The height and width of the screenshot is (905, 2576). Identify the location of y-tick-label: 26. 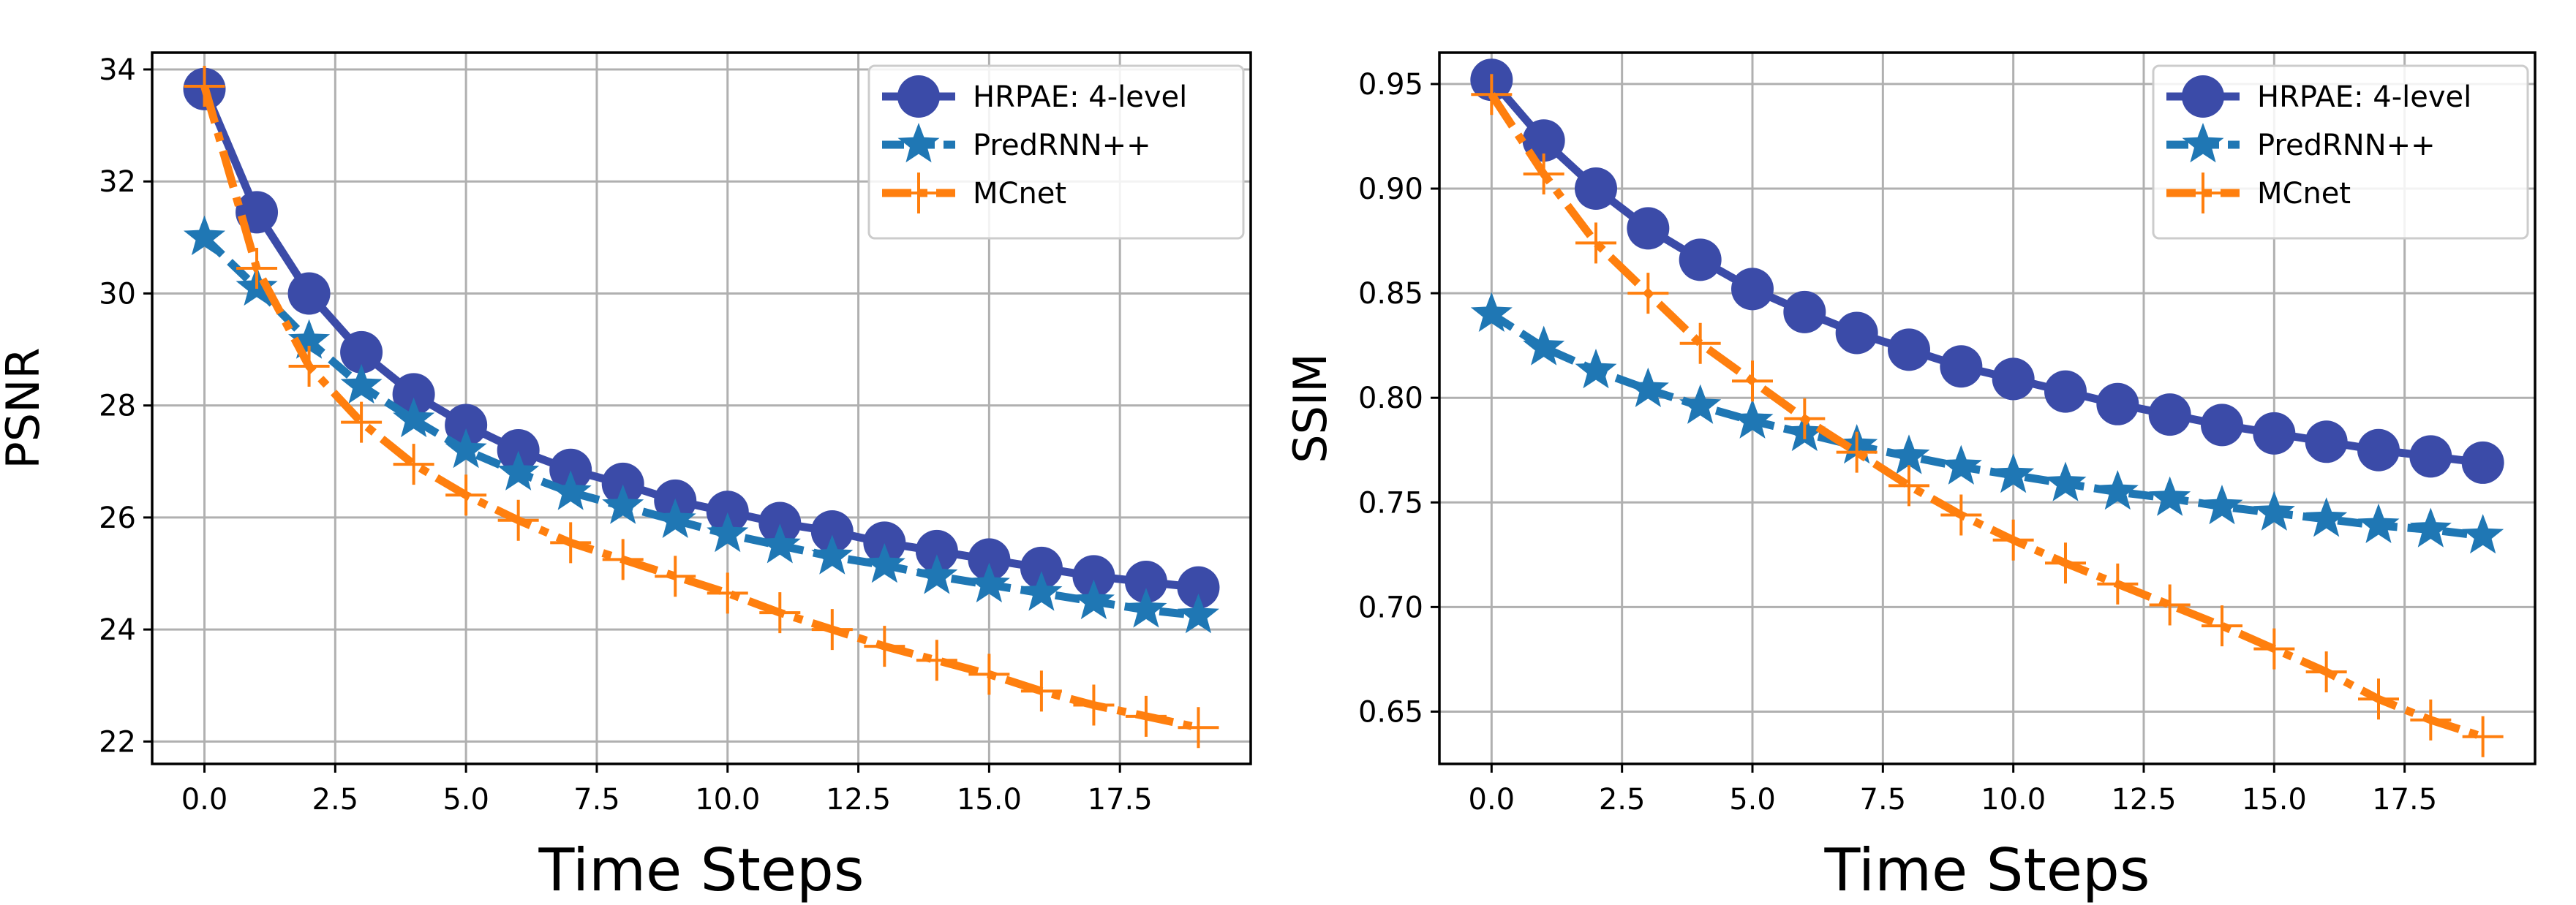
(117, 518).